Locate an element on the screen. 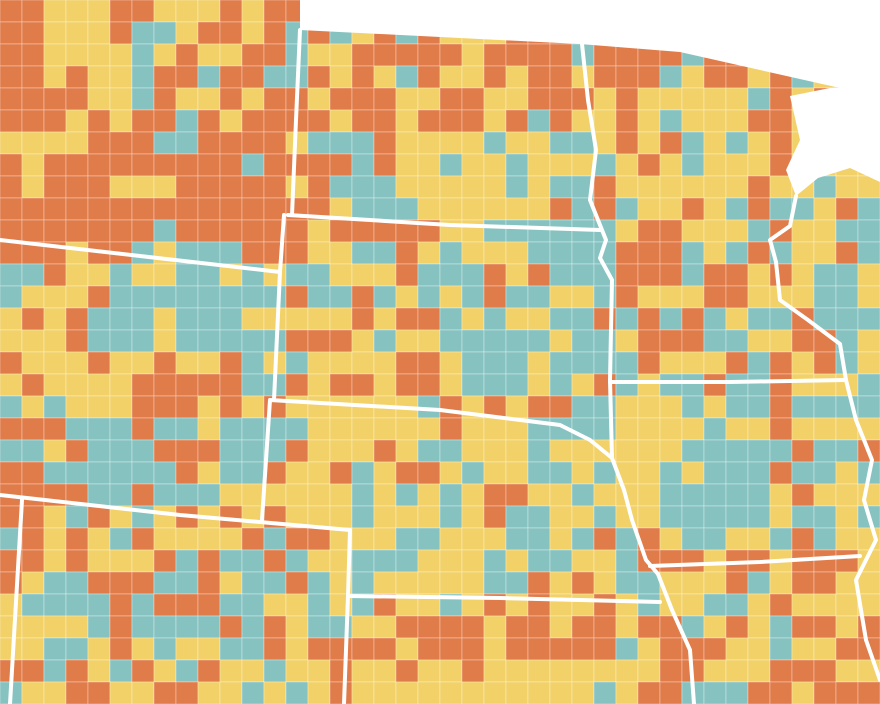  border-mt-wy is located at coordinates (141, 256).